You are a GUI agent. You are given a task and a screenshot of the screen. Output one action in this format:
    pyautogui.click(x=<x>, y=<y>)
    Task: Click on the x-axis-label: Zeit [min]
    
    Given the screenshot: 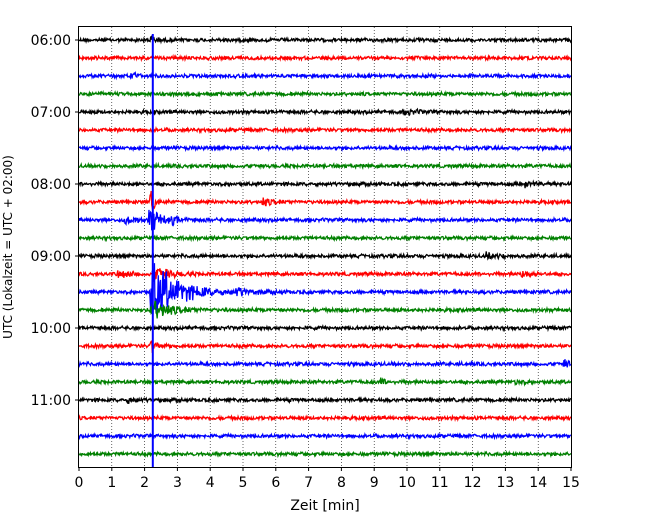 What is the action you would take?
    pyautogui.click(x=324, y=506)
    